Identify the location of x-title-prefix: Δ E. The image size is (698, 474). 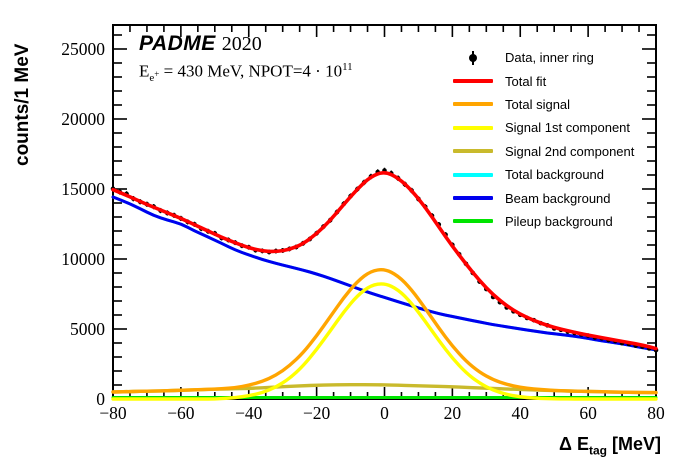
(574, 444).